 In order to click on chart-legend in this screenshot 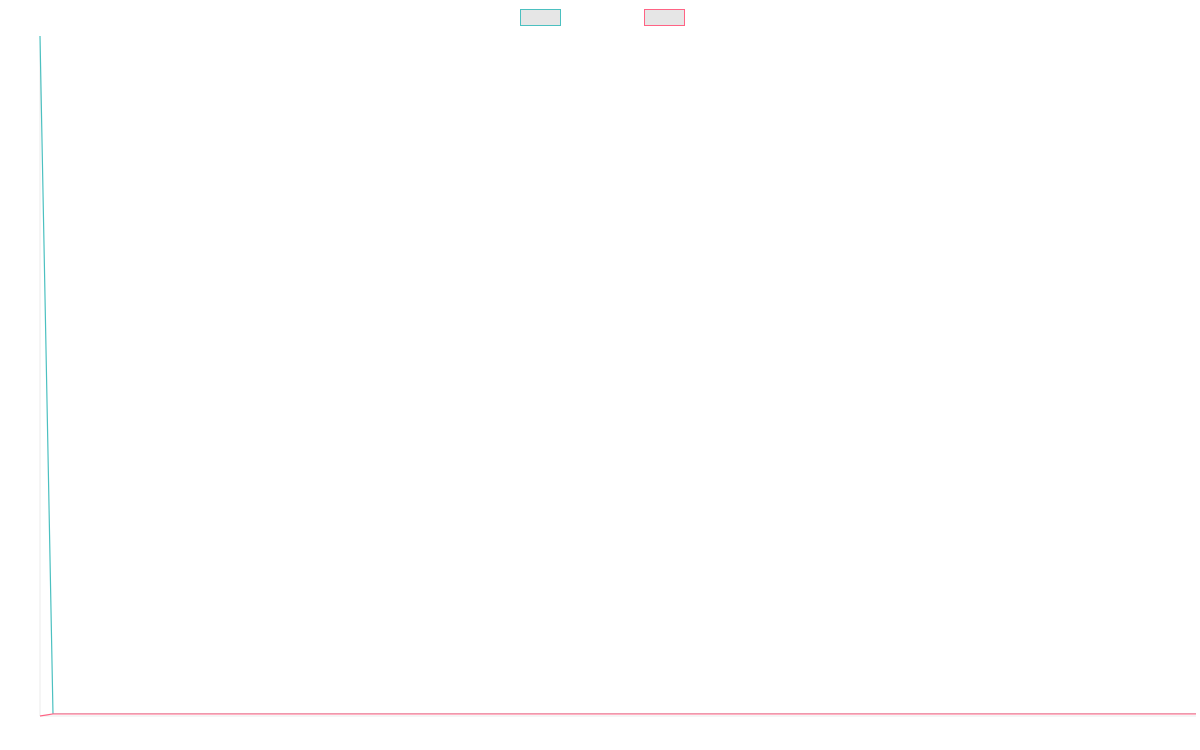, I will do `click(602, 17)`.